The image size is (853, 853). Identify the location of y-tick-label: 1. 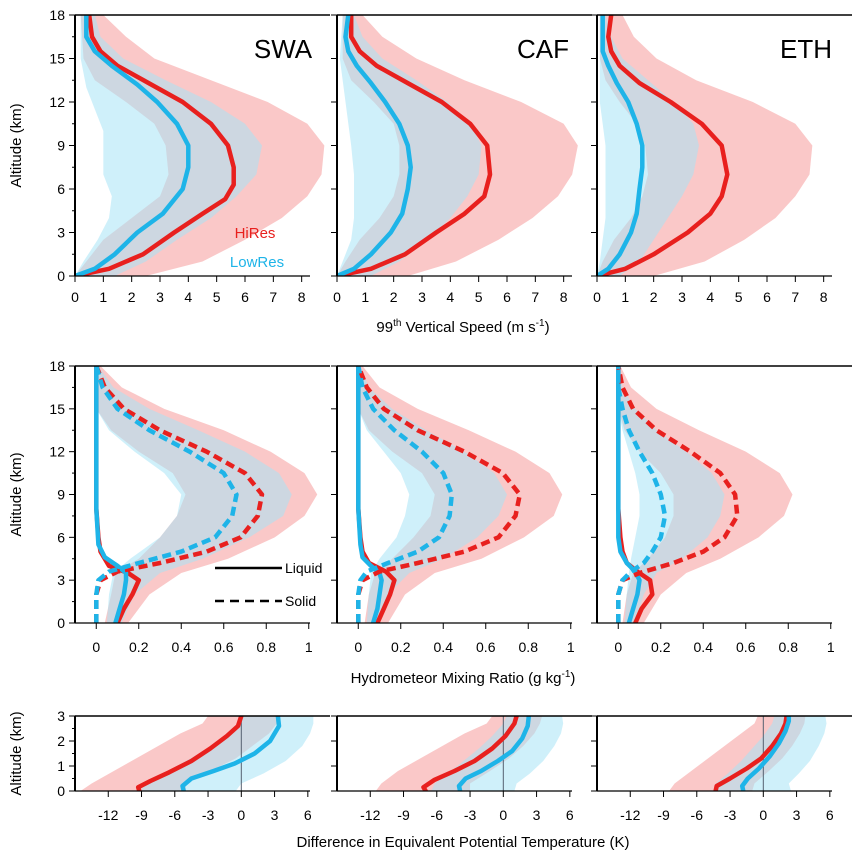
(61, 766).